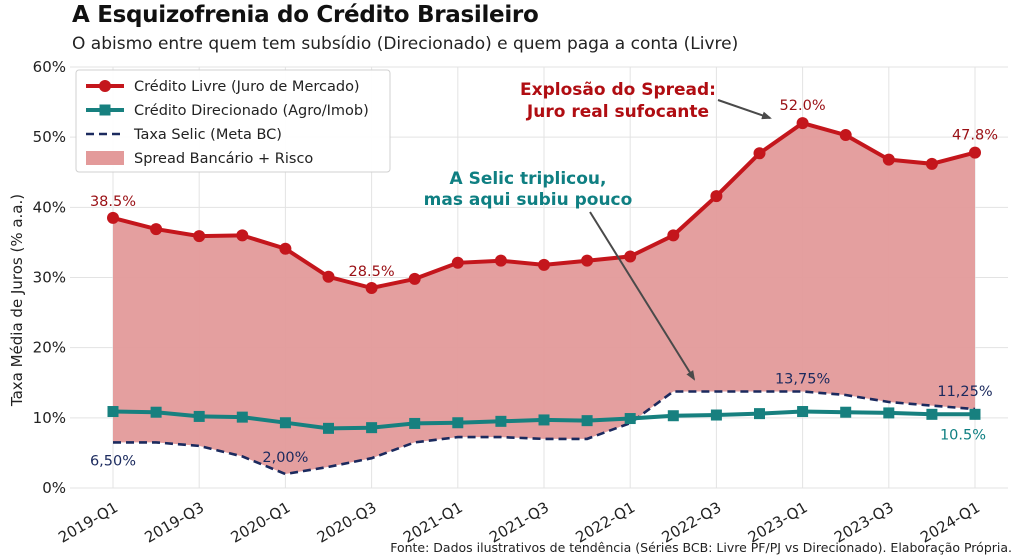 This screenshot has width=1024, height=559. Describe the element at coordinates (347, 522) in the screenshot. I see `x-tick-label: 2020-Q3` at that location.